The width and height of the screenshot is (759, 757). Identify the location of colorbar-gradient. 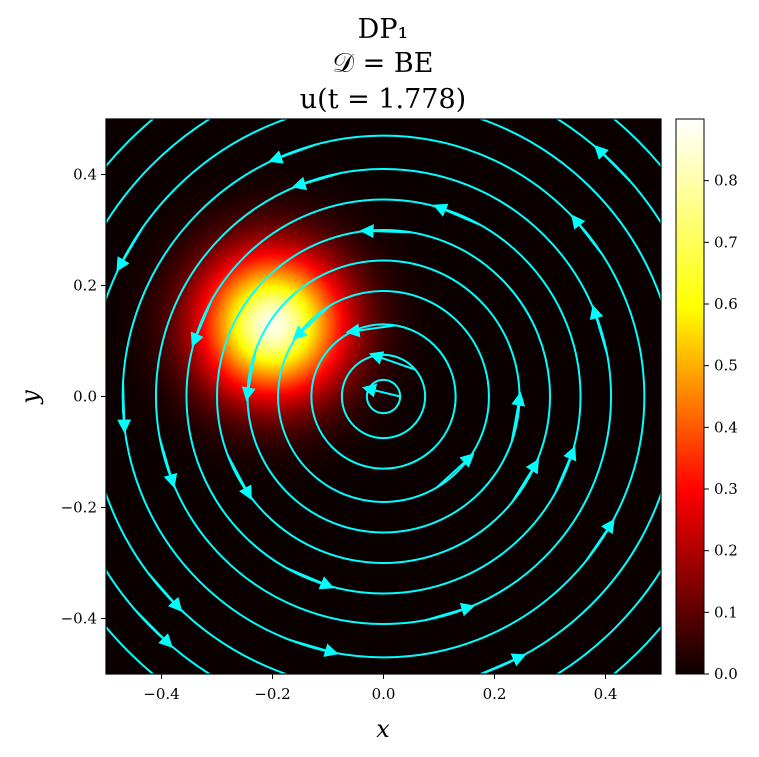
(690, 396).